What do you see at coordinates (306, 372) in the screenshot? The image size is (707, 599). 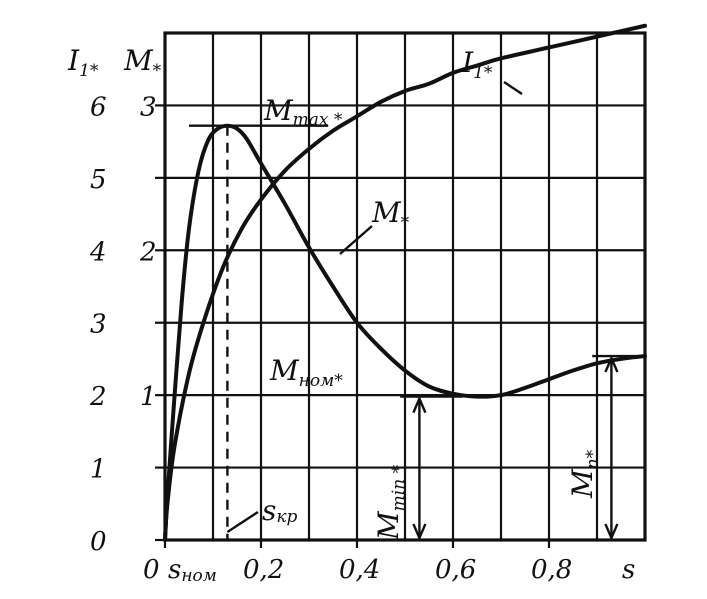 I see `m-nom-label: Mном*` at bounding box center [306, 372].